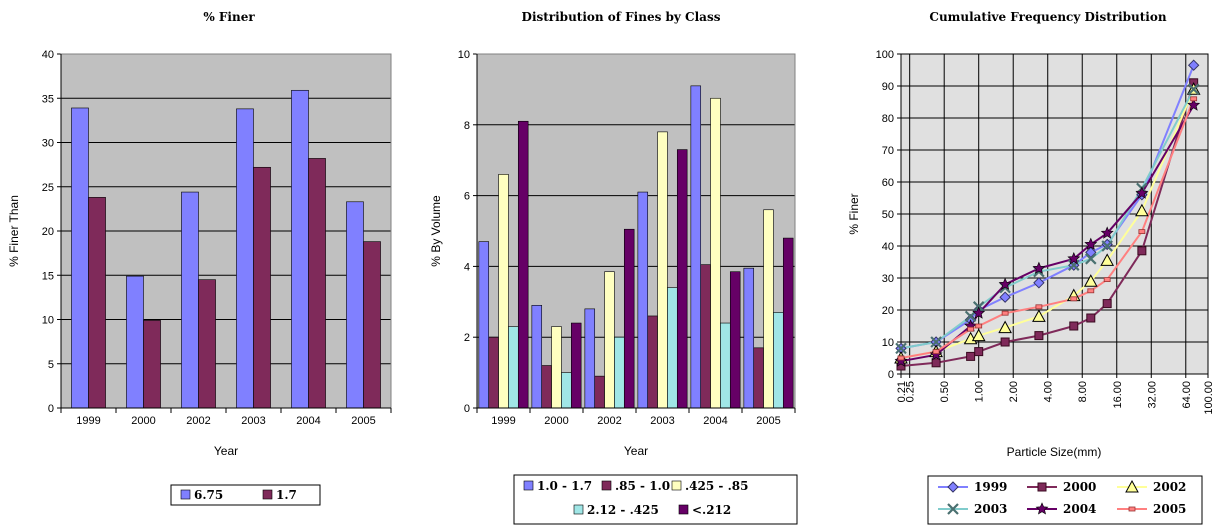 This screenshot has width=1228, height=527. What do you see at coordinates (253, 421) in the screenshot?
I see `x-tick-label: 2003` at bounding box center [253, 421].